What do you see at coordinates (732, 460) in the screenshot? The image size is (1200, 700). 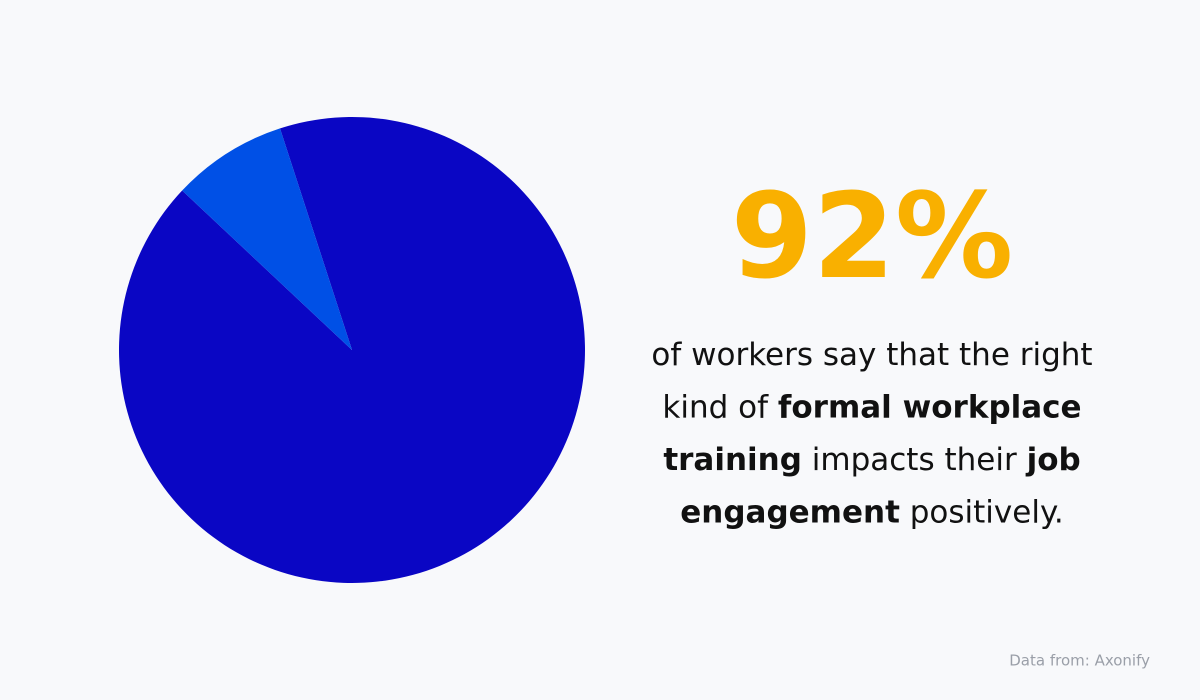 I see `caption-bold: training` at bounding box center [732, 460].